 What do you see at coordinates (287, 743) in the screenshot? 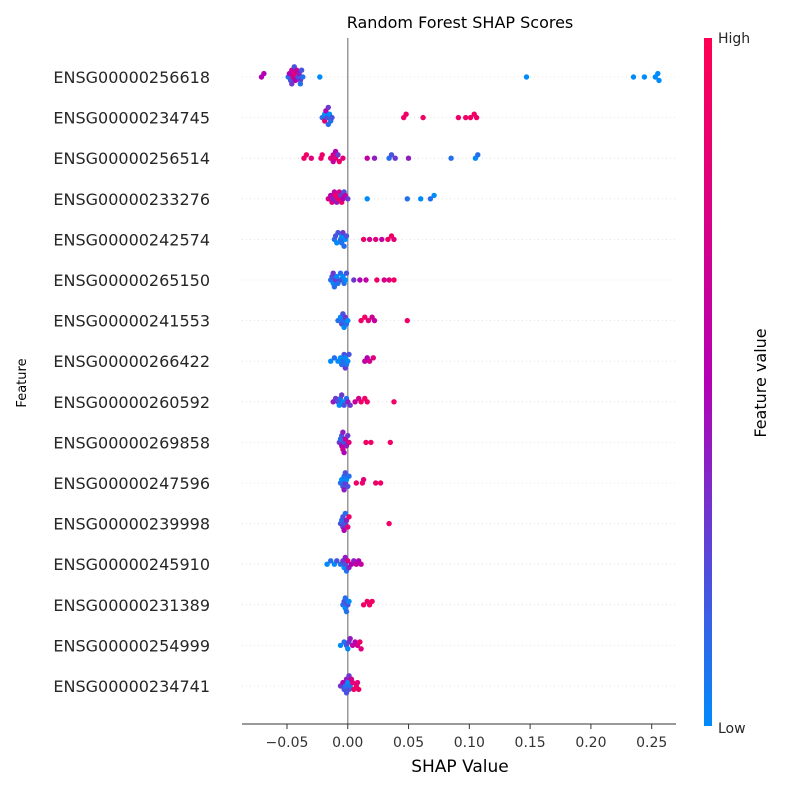
I see `x-tick-label: −0.05` at bounding box center [287, 743].